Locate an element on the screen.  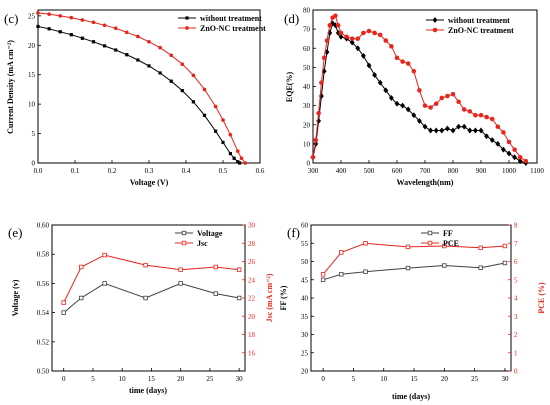
y-tick-label: 5 is located at coordinates (34, 134).